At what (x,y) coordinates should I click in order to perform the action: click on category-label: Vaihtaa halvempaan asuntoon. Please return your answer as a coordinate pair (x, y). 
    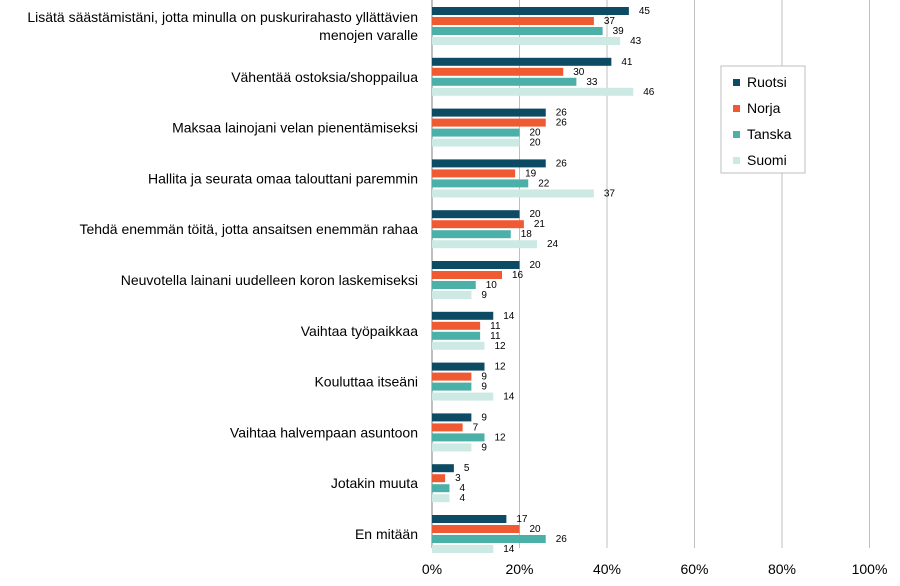
    Looking at the image, I should click on (324, 432).